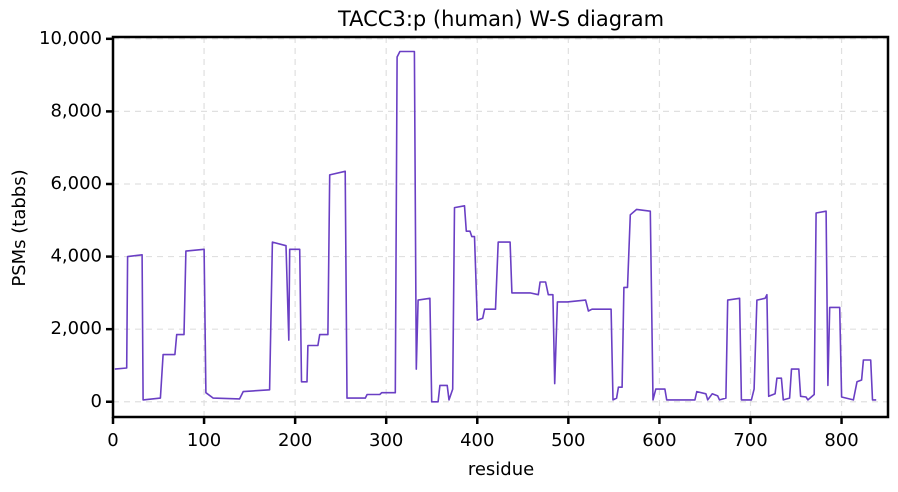 This screenshot has width=898, height=492. What do you see at coordinates (501, 469) in the screenshot?
I see `x-axis-label: residue` at bounding box center [501, 469].